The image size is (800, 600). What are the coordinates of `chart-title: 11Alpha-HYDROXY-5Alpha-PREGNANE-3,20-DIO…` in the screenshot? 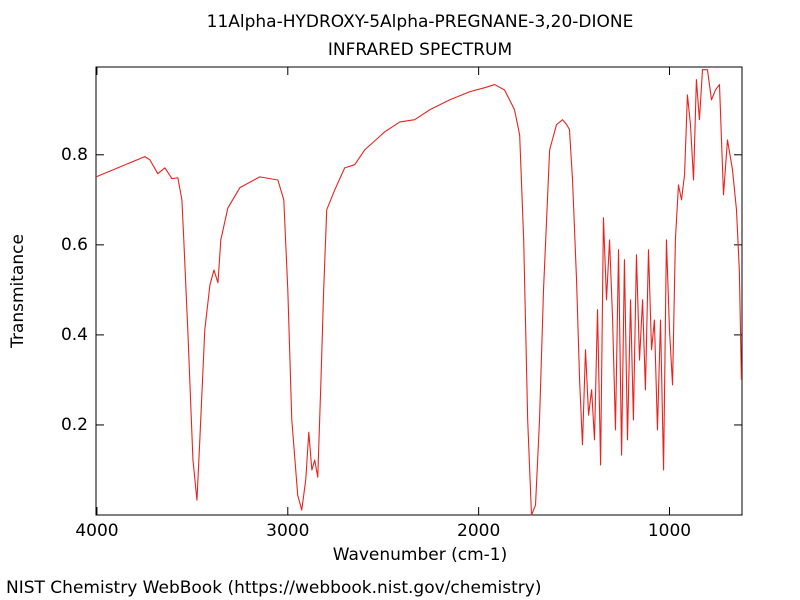 It's located at (420, 22).